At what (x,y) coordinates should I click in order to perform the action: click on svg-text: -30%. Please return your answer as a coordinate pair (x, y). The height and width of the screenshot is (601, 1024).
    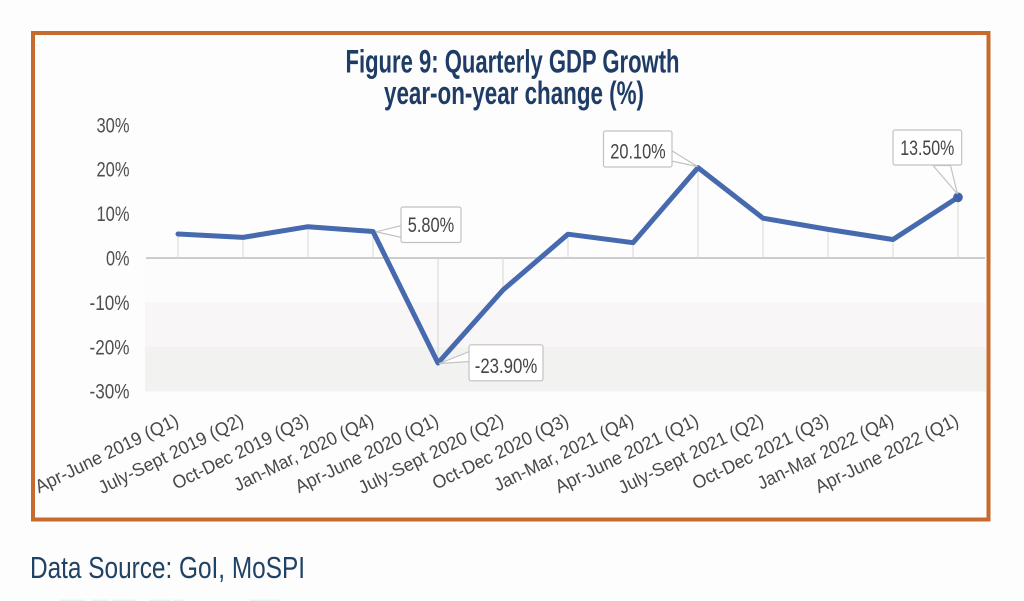
    Looking at the image, I should click on (110, 392).